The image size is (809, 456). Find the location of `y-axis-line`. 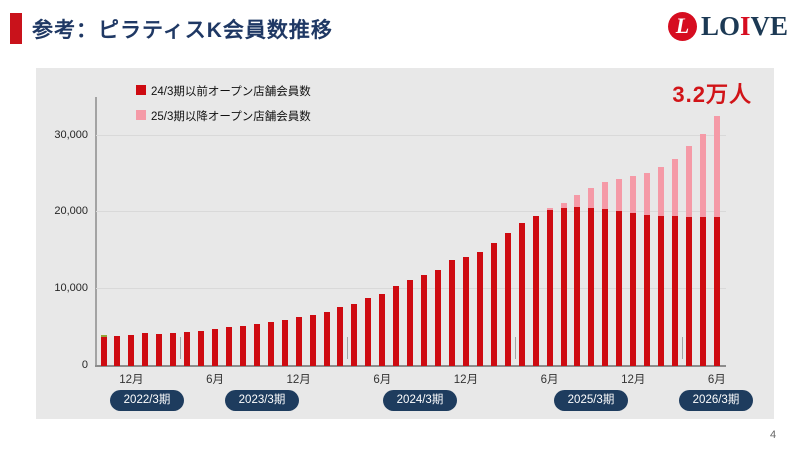

y-axis-line is located at coordinates (96, 231).